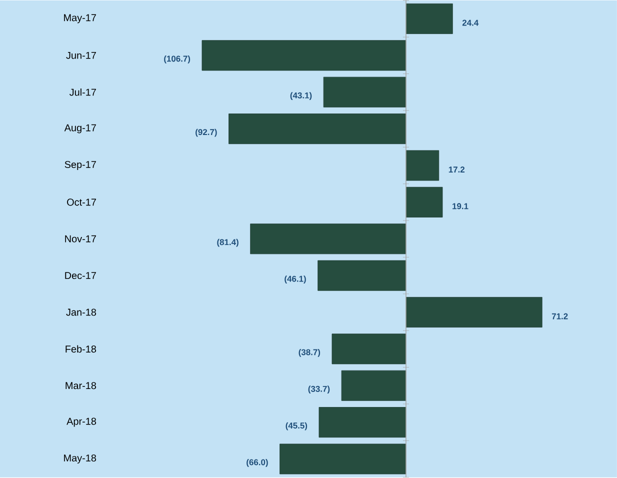 The width and height of the screenshot is (617, 478). Describe the element at coordinates (80, 459) in the screenshot. I see `y-tick-label: May-18` at that location.